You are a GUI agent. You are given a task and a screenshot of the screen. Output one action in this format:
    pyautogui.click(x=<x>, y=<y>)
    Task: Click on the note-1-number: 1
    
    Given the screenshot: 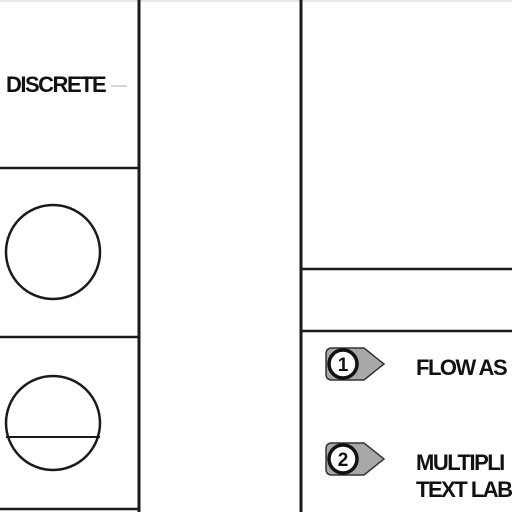 What is the action you would take?
    pyautogui.click(x=343, y=365)
    